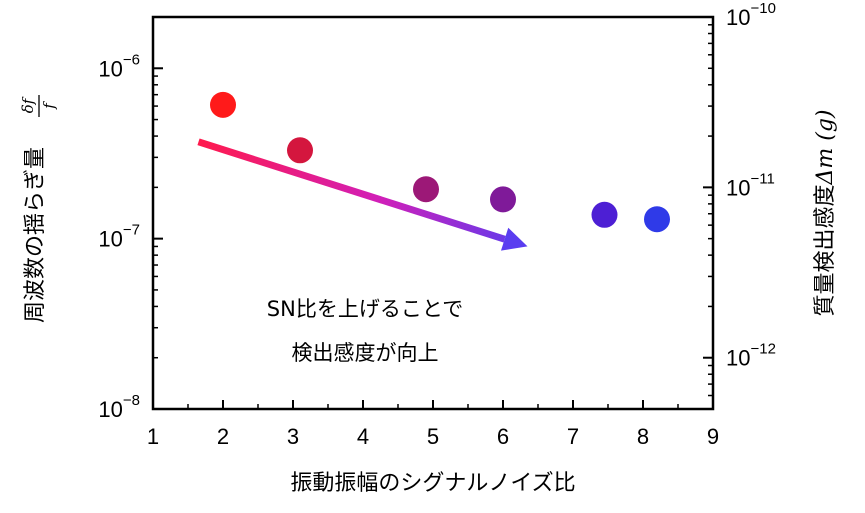 This screenshot has width=865, height=513. I want to click on x-tick-label: 8, so click(643, 436).